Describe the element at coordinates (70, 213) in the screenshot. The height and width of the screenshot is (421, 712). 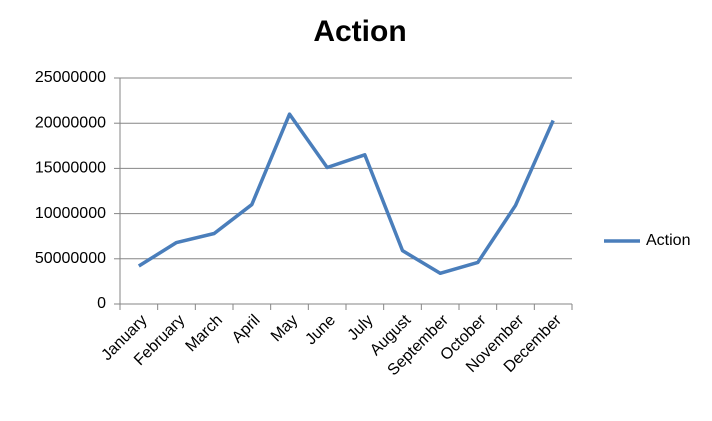
I see `y-tick-label: 10000000` at that location.